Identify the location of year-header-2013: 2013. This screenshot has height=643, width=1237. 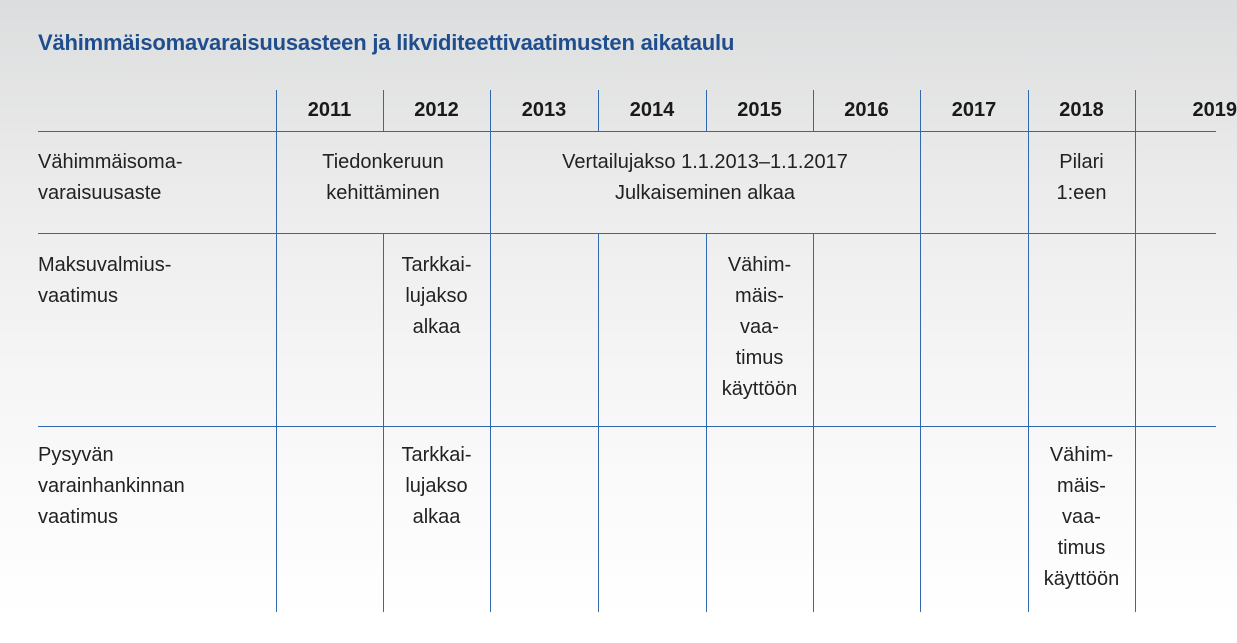
(544, 110).